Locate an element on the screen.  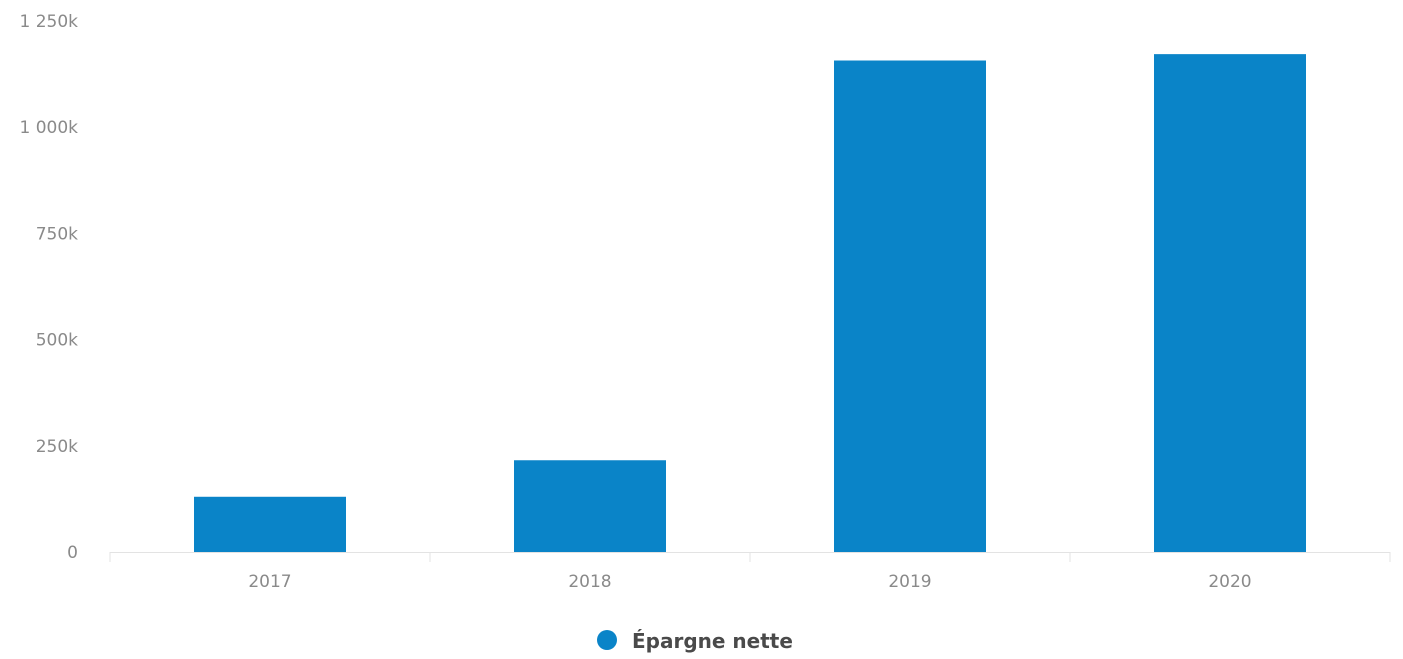
bar-2017 is located at coordinates (270, 524).